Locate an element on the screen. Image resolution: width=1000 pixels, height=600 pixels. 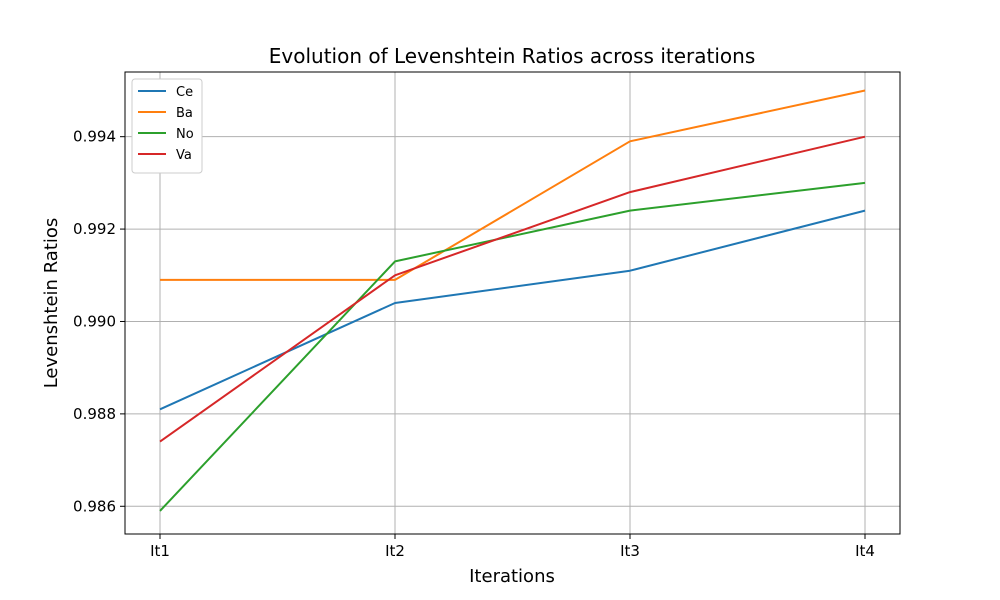
legend: Ce Ba No Va is located at coordinates (167, 126).